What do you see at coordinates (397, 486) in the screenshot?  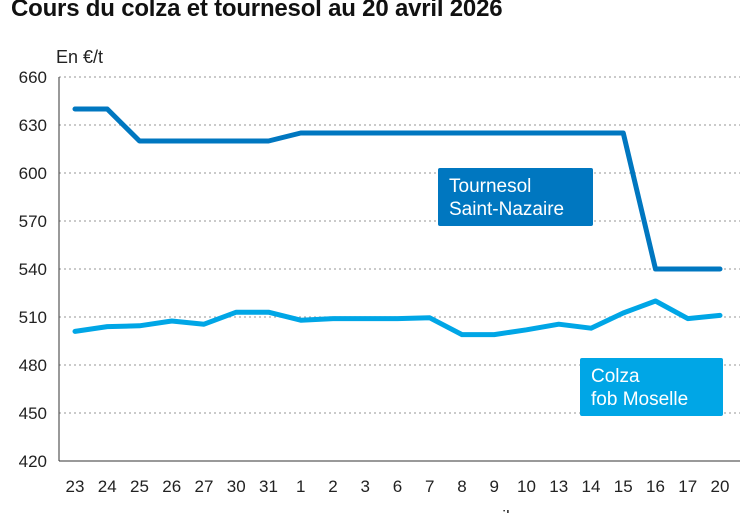 I see `x-tick-label: 6` at bounding box center [397, 486].